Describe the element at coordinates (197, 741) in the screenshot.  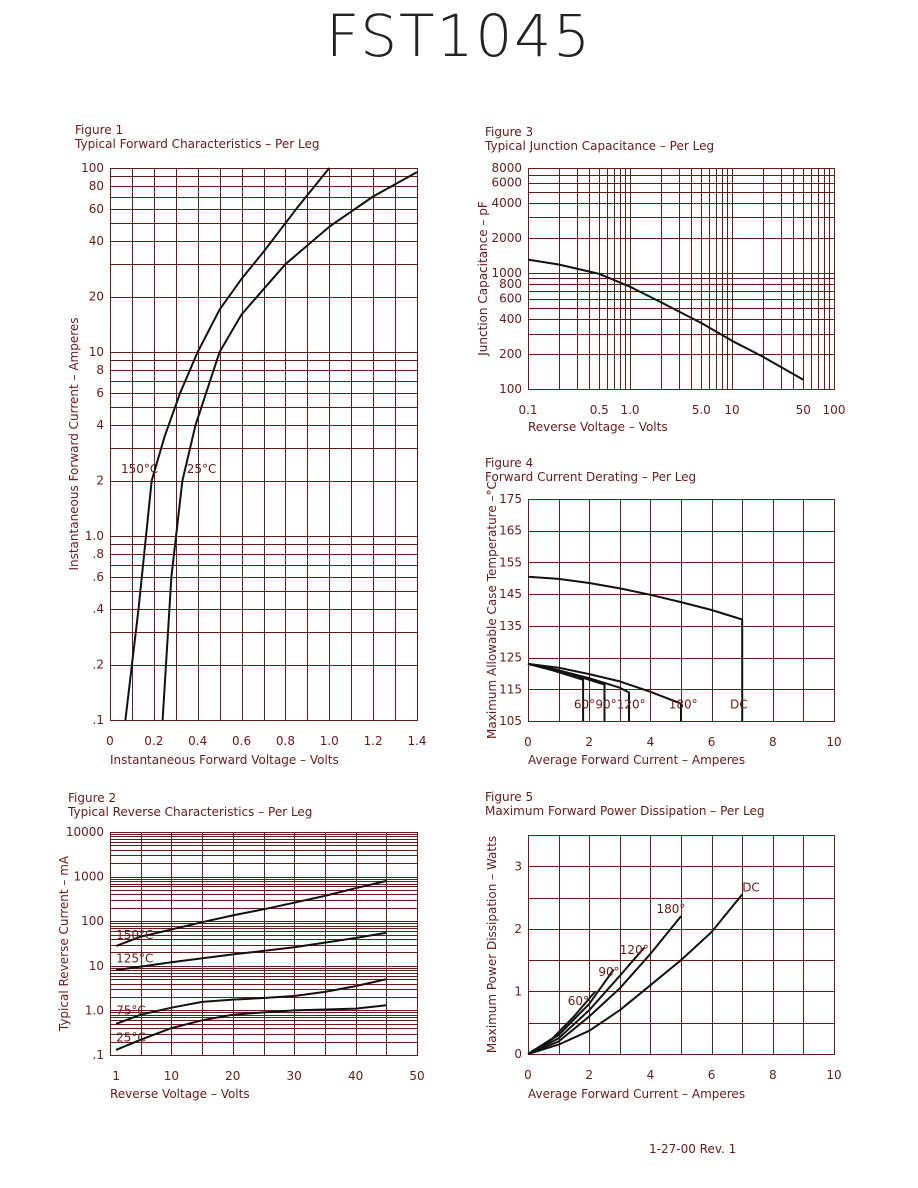
I see `x-tick-label: 0.4` at that location.